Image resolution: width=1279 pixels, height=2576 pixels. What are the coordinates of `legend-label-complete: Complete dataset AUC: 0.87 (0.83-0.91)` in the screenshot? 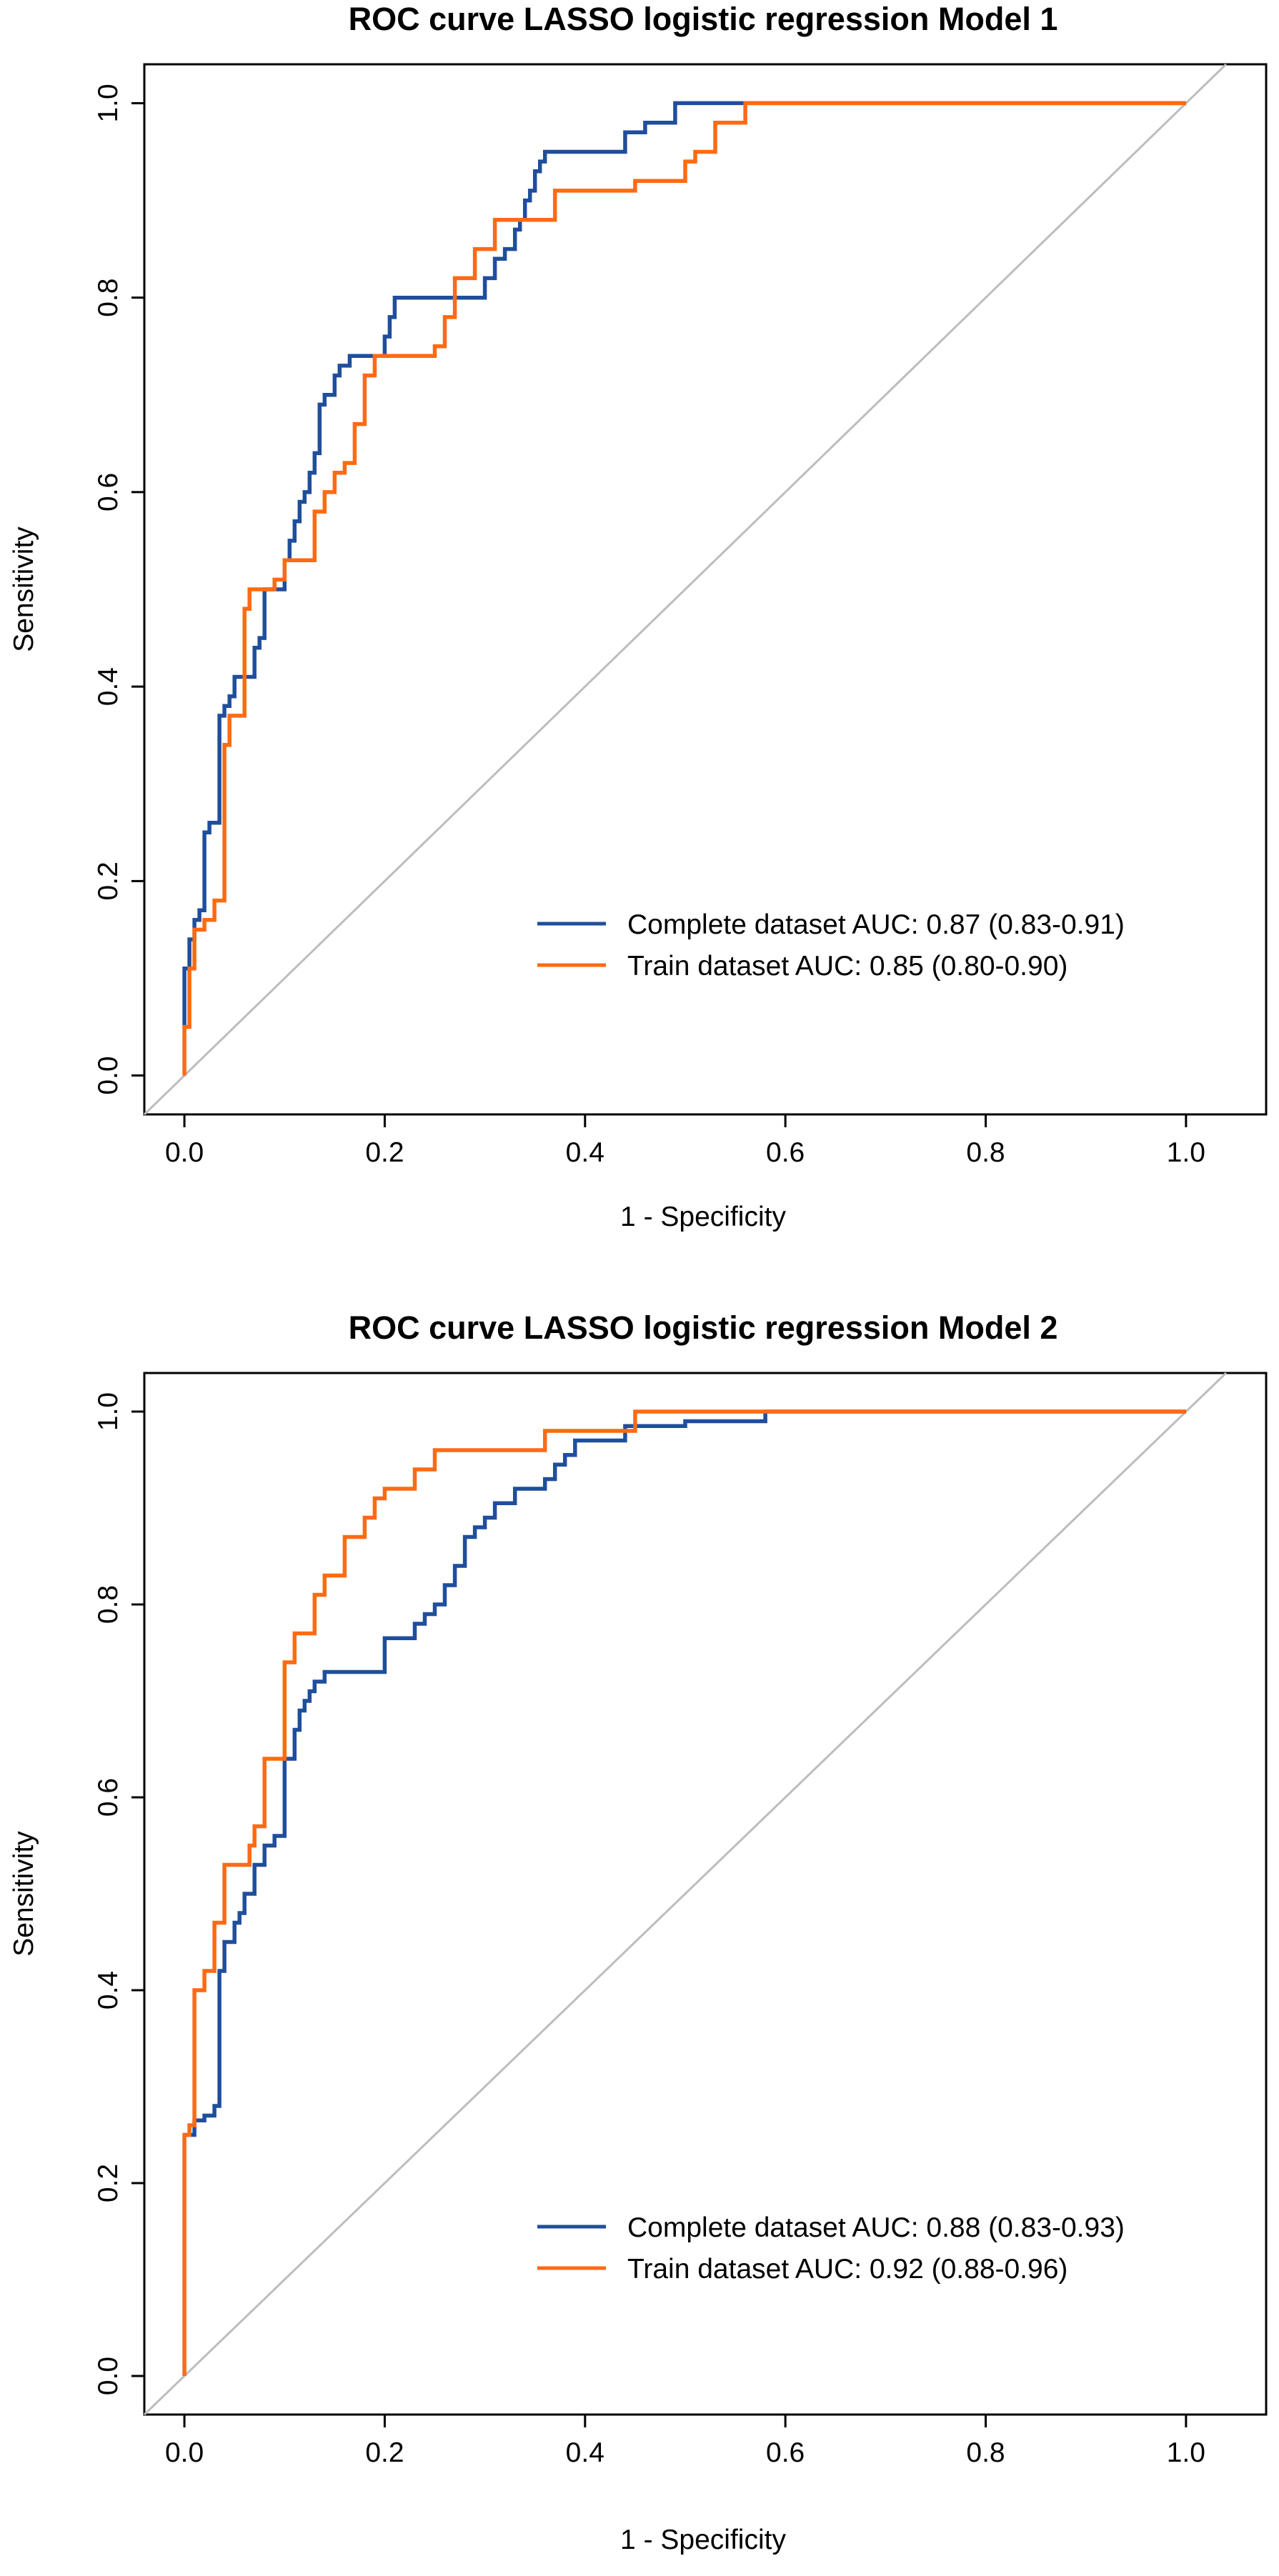 It's located at (876, 924).